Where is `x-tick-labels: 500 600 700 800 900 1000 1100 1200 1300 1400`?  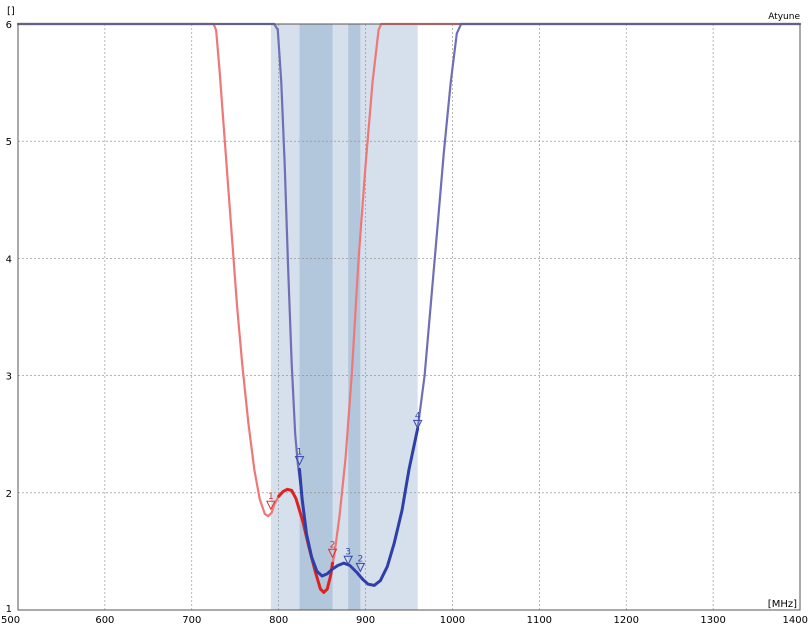 x-tick-labels: 500 600 700 800 900 1000 1100 1200 1300 1400 is located at coordinates (404, 620).